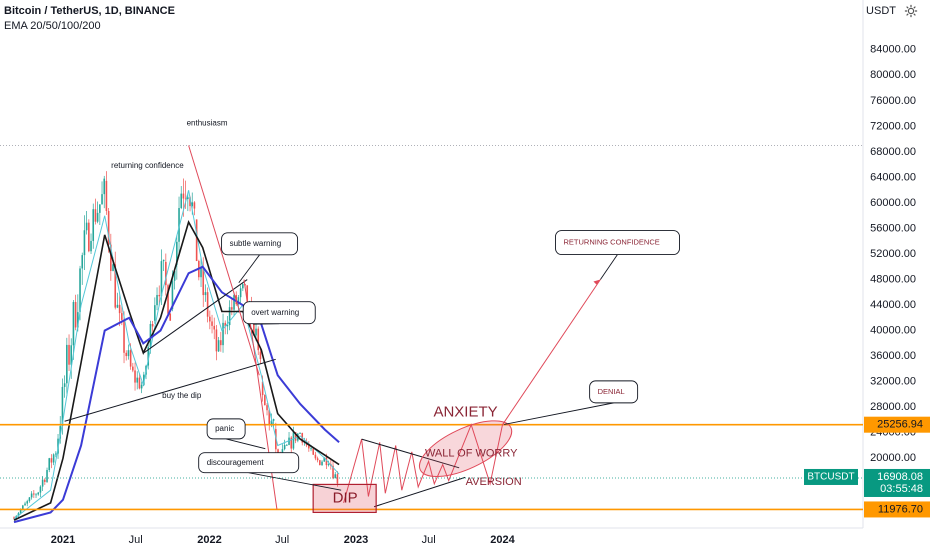 Image resolution: width=932 pixels, height=550 pixels. Describe the element at coordinates (893, 203) in the screenshot. I see `y-tick-label: 60000.00` at that location.